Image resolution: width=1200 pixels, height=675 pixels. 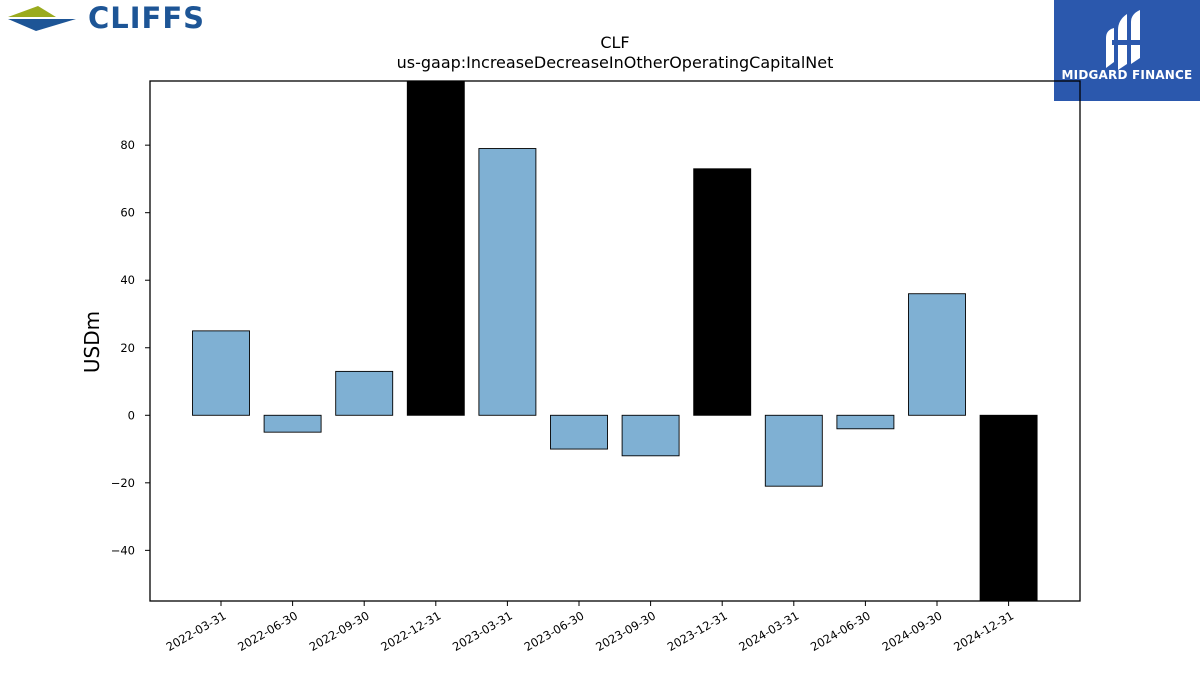 I want to click on y-tick-label: 0, so click(x=131, y=415).